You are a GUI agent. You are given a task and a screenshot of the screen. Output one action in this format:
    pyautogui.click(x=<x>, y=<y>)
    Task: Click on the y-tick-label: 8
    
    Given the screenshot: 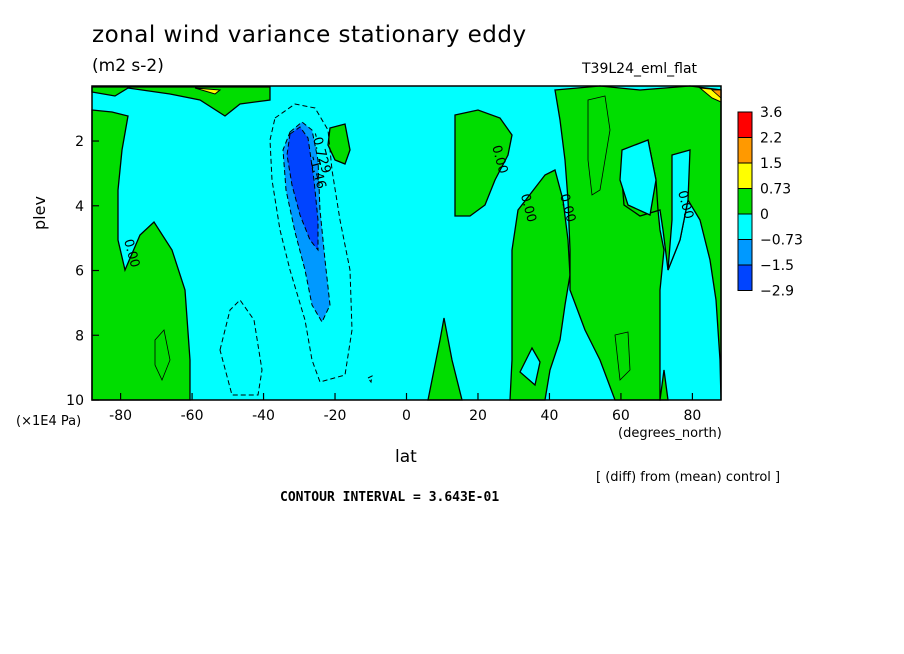 What is the action you would take?
    pyautogui.click(x=79, y=336)
    